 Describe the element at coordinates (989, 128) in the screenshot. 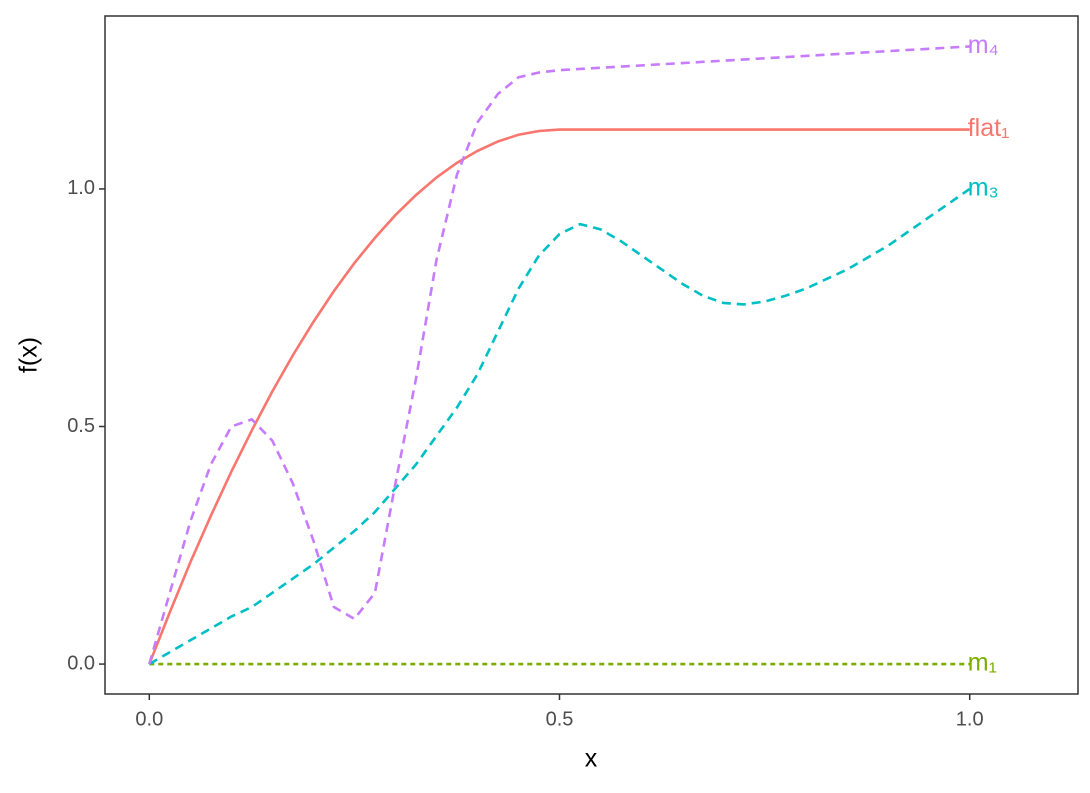

I see `series-label: flat₁` at that location.